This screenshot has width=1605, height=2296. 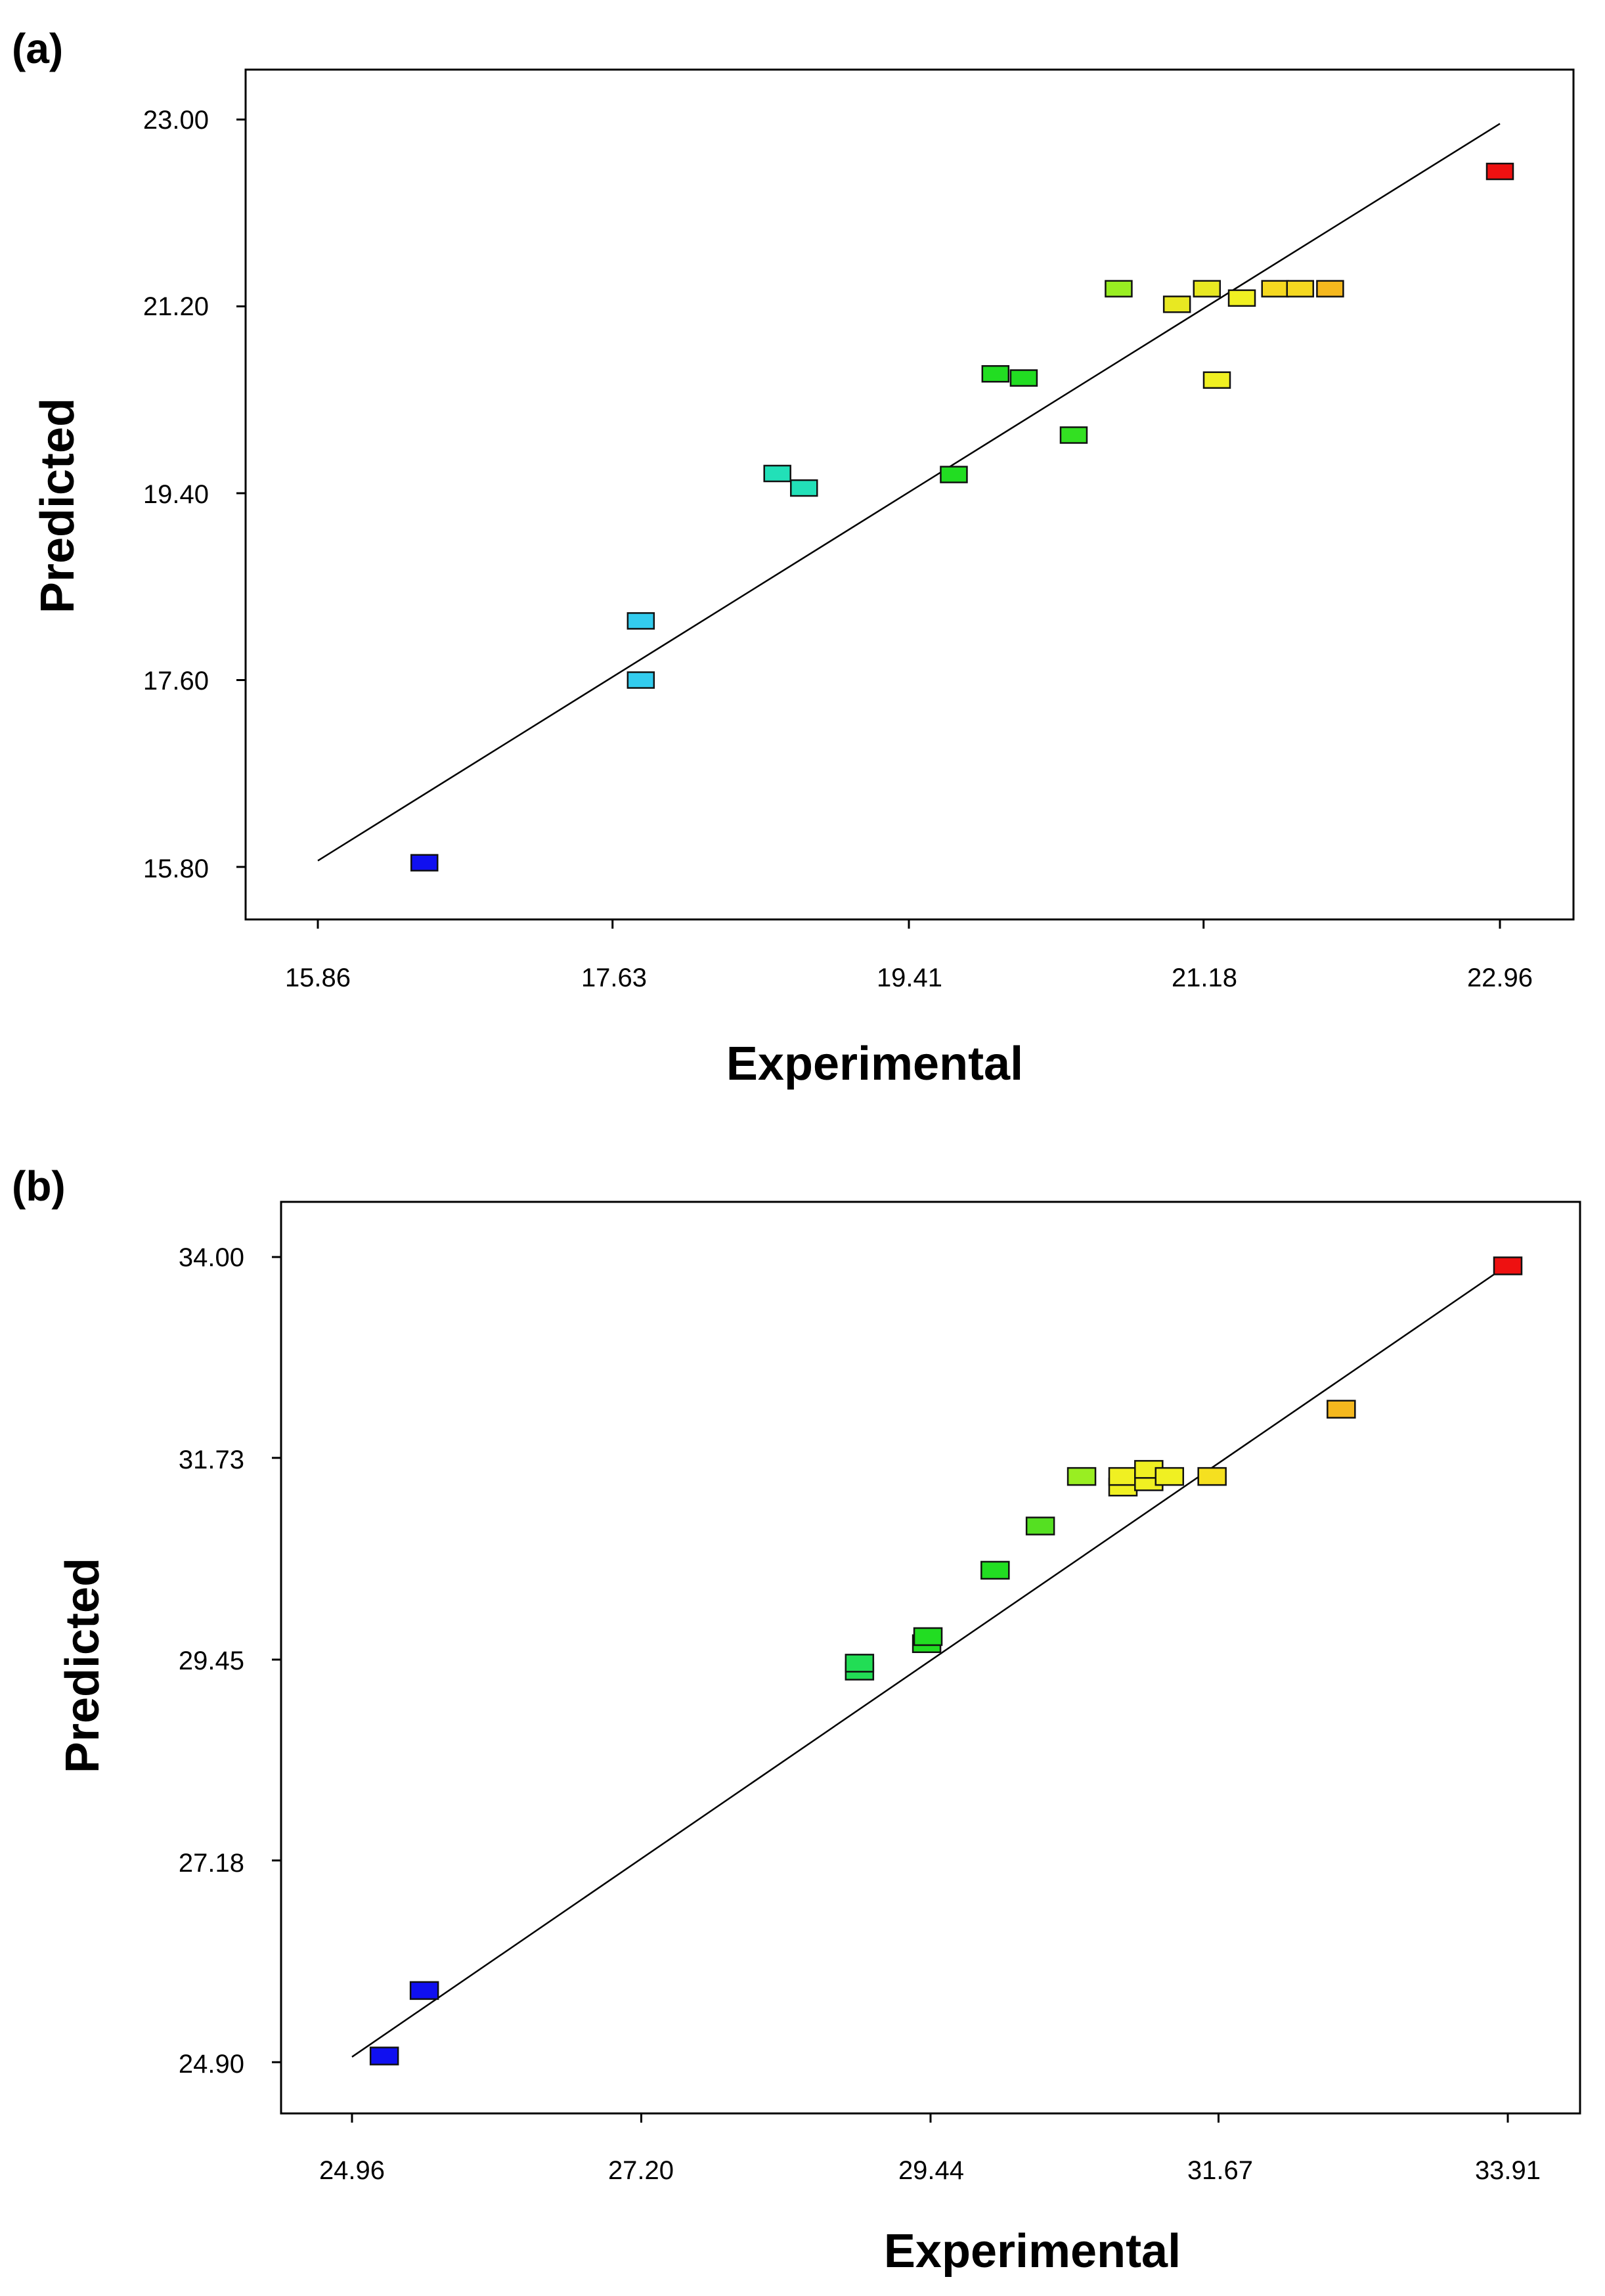 What do you see at coordinates (1204, 977) in the screenshot?
I see `x-tick-label: 21.18` at bounding box center [1204, 977].